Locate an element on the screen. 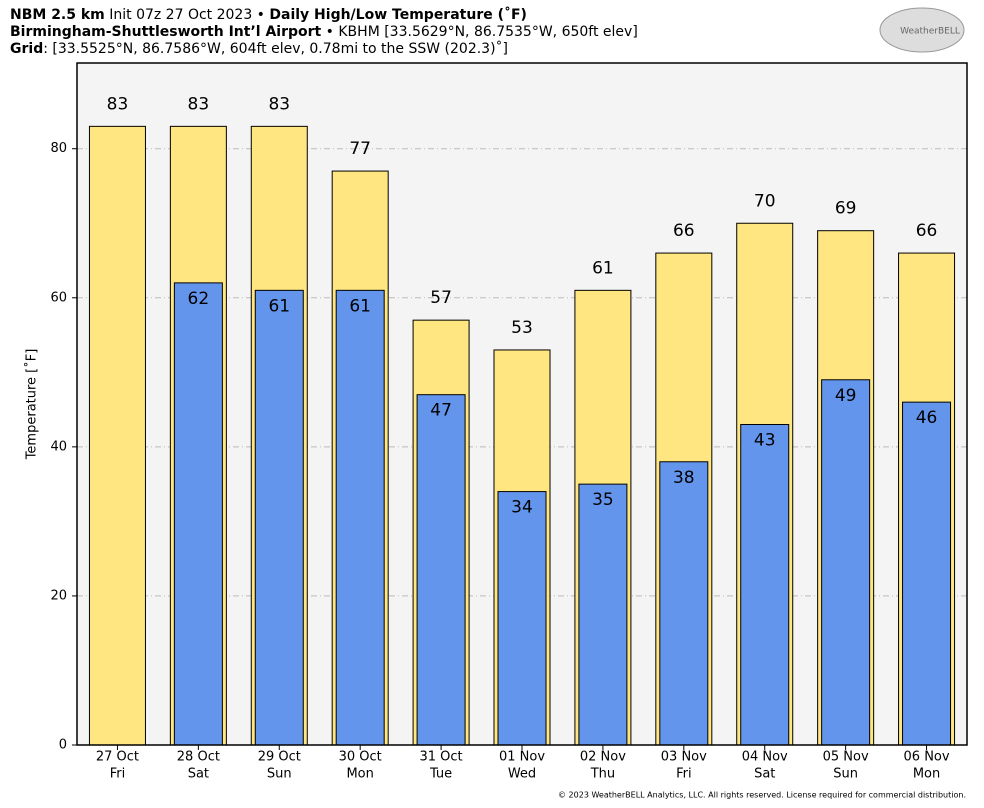 The width and height of the screenshot is (984, 808). station: Birmingham-Shuttlesworth Int’l Airport is located at coordinates (166, 32).